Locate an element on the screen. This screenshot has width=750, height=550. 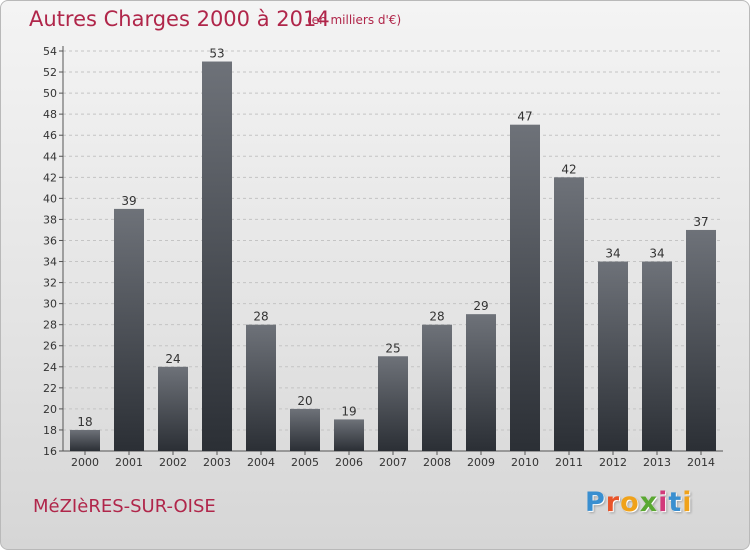
data-label-2008: 28 is located at coordinates (436, 317).